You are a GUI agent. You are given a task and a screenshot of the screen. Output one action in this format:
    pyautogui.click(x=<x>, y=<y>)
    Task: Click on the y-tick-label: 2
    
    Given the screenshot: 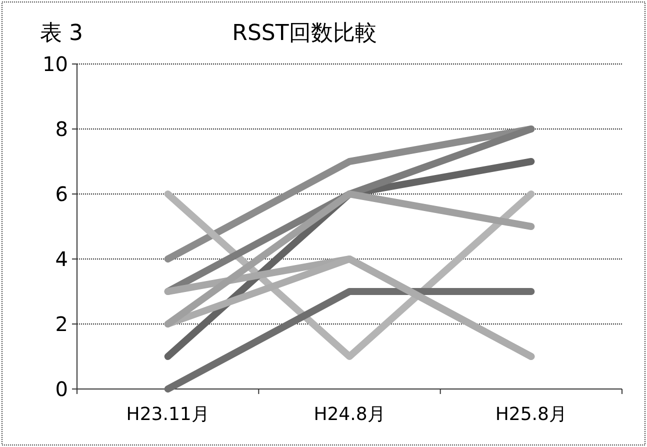 What is the action you would take?
    pyautogui.click(x=61, y=324)
    